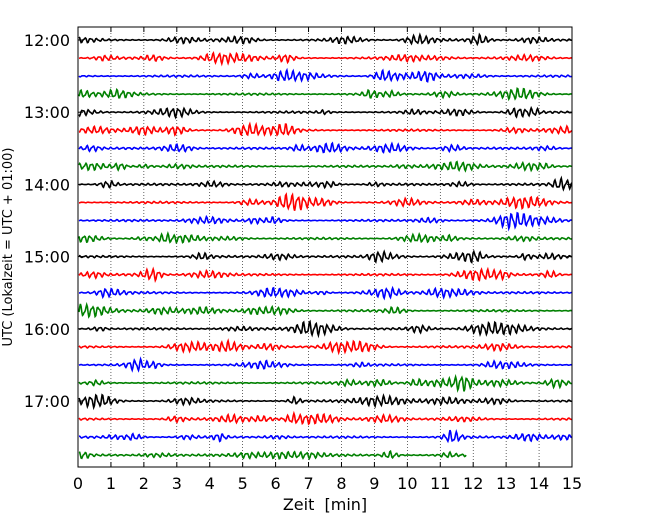 This screenshot has width=650, height=520. Describe the element at coordinates (539, 483) in the screenshot. I see `x-tick-label: 14` at that location.